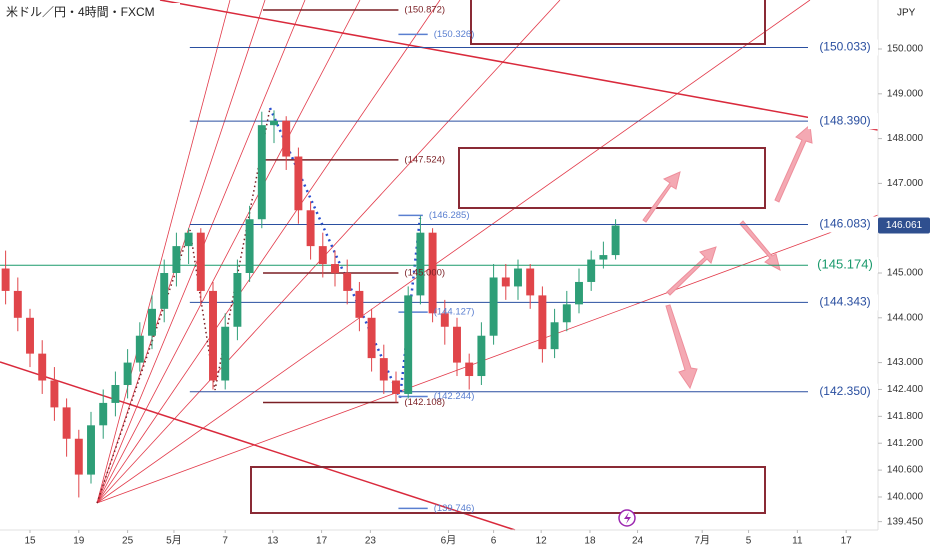  What do you see at coordinates (454, 34) in the screenshot?
I see `level-label: (150.326)` at bounding box center [454, 34].